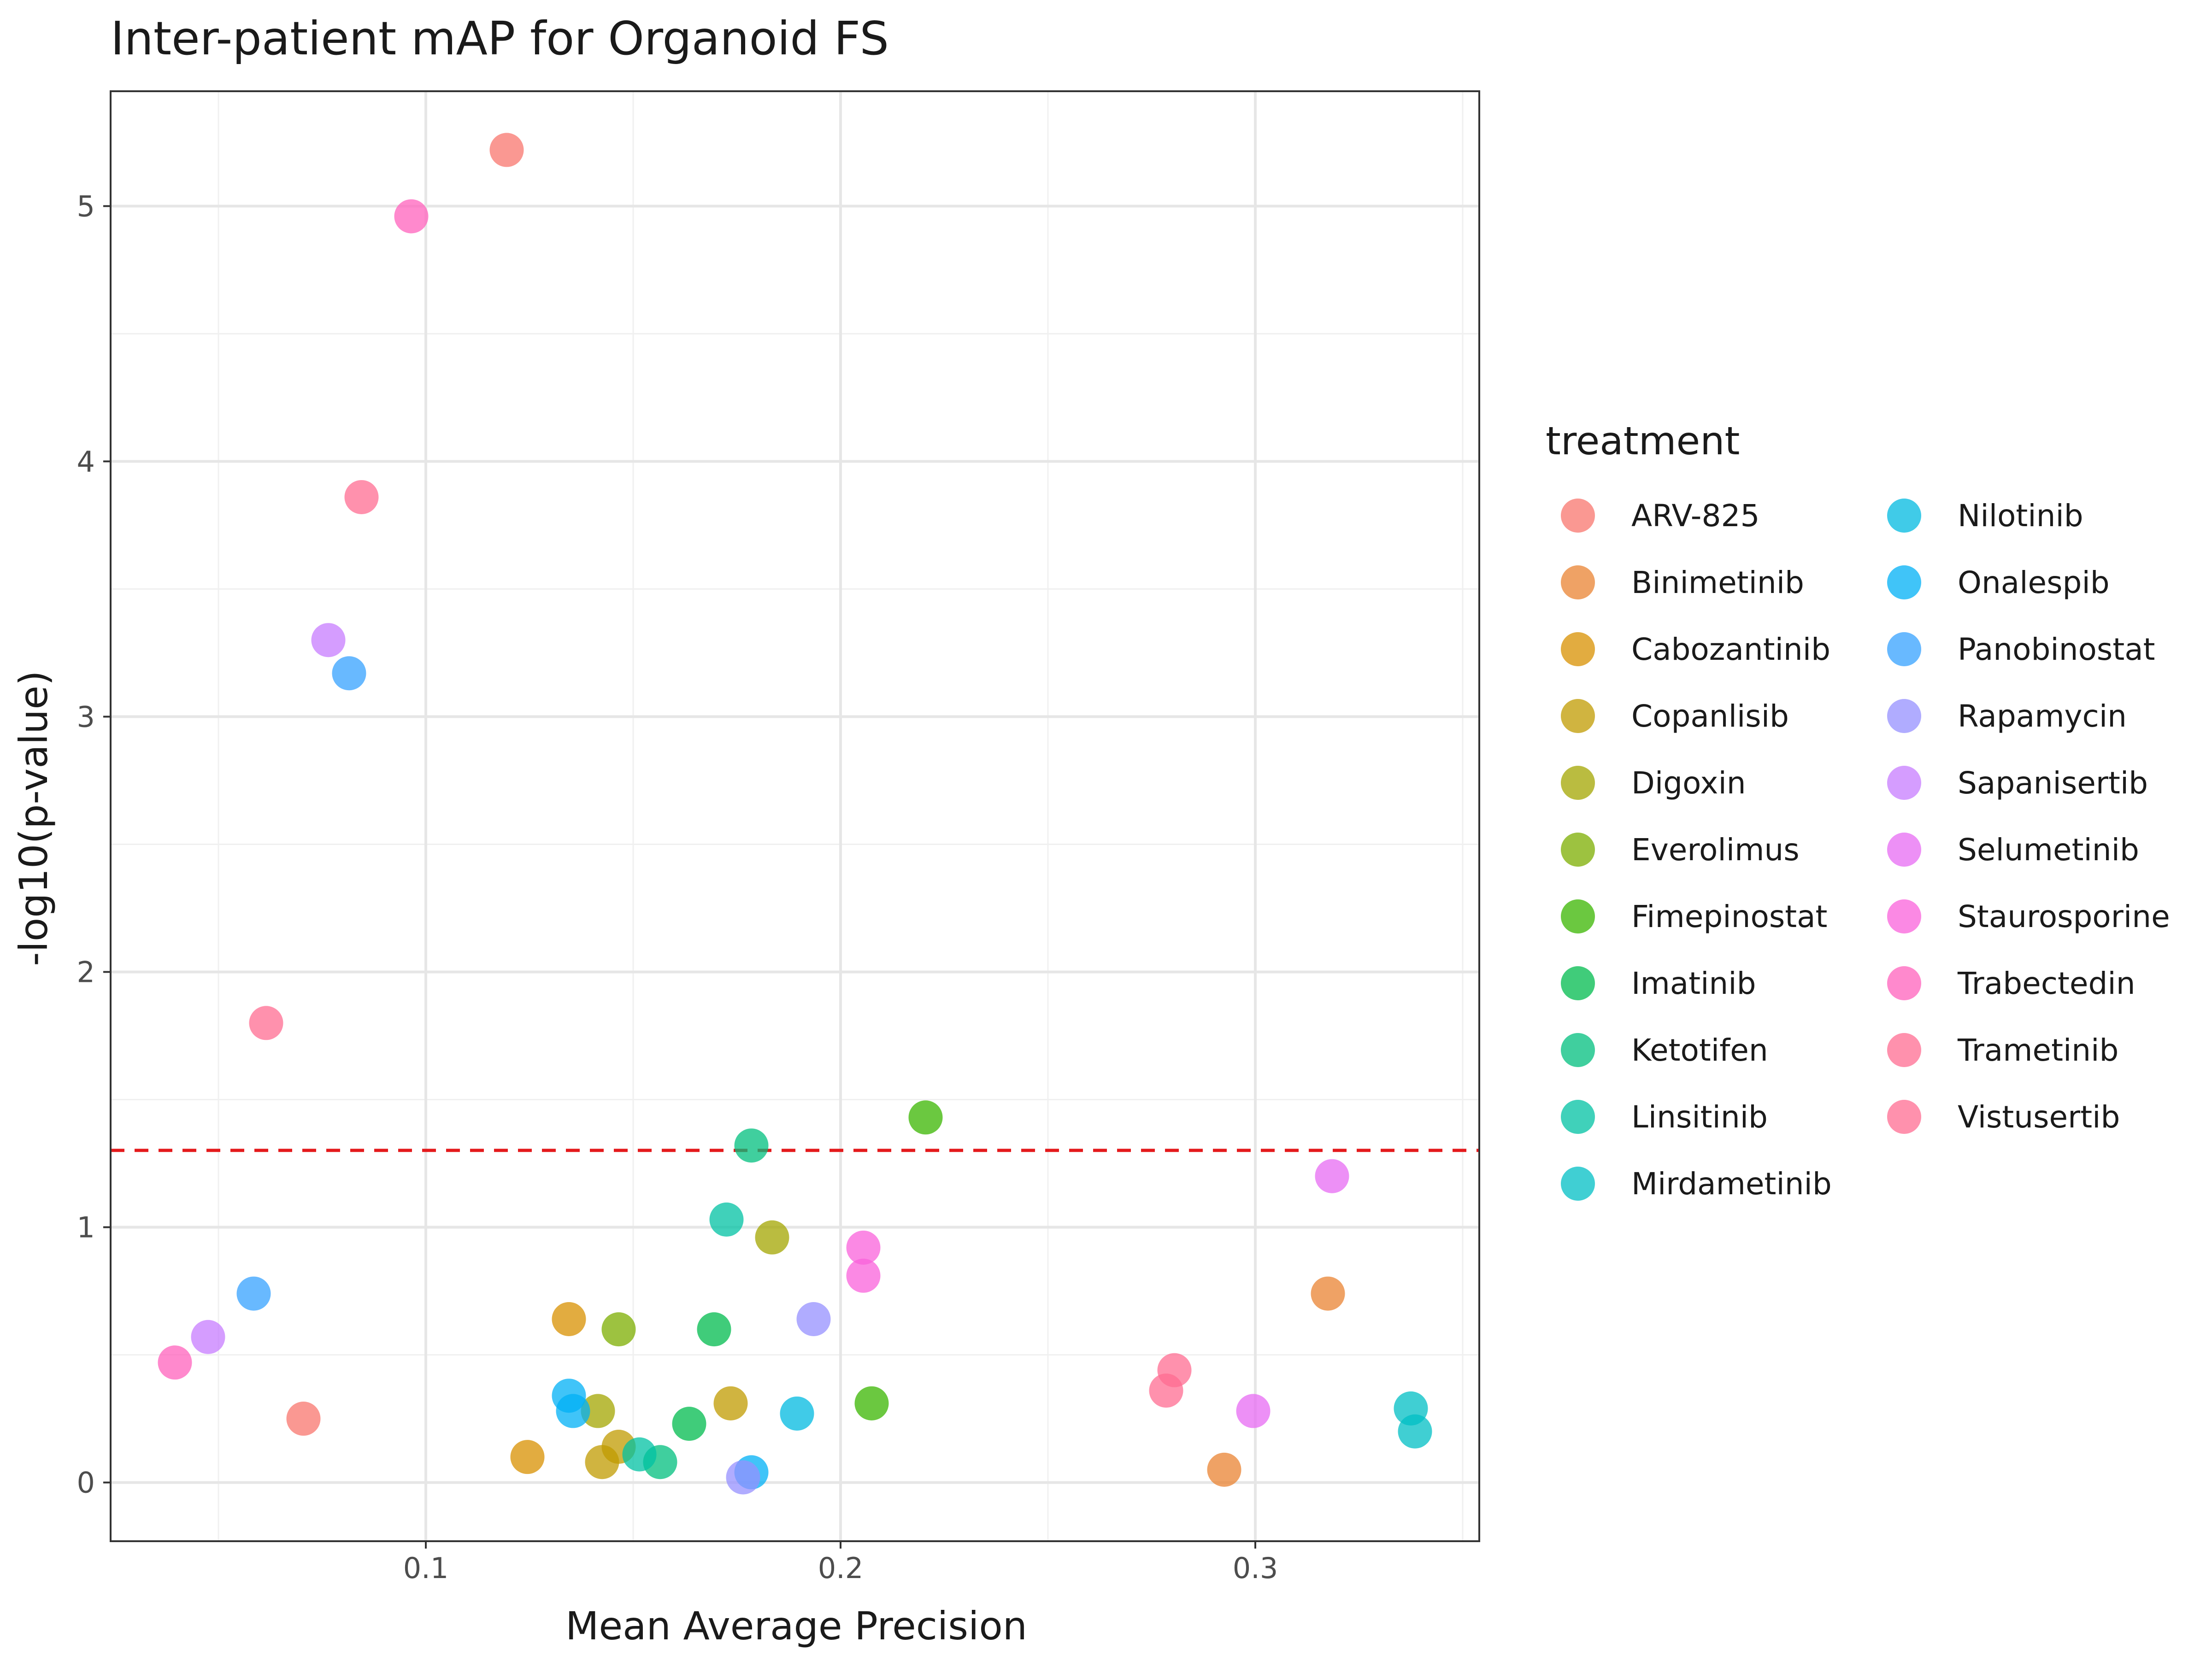  What do you see at coordinates (86, 972) in the screenshot?
I see `y-tick-label: 2` at bounding box center [86, 972].